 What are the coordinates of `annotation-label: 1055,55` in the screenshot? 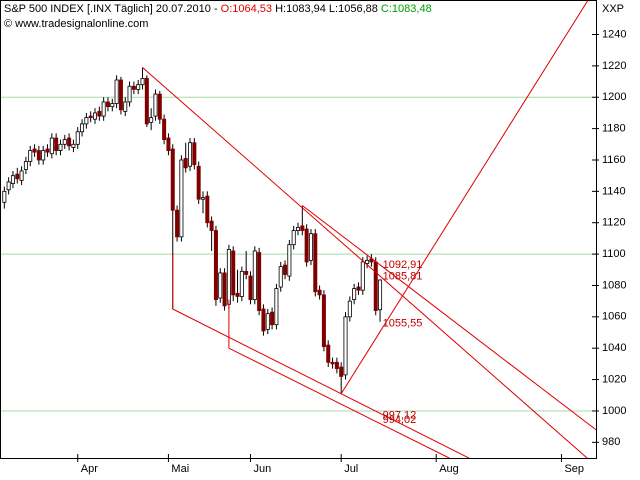 It's located at (403, 324).